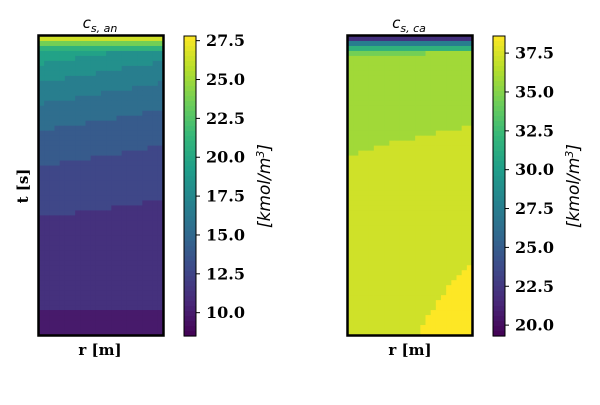 The width and height of the screenshot is (600, 405). Describe the element at coordinates (499, 279) in the screenshot. I see `colorbar-cathode-swatch` at that location.